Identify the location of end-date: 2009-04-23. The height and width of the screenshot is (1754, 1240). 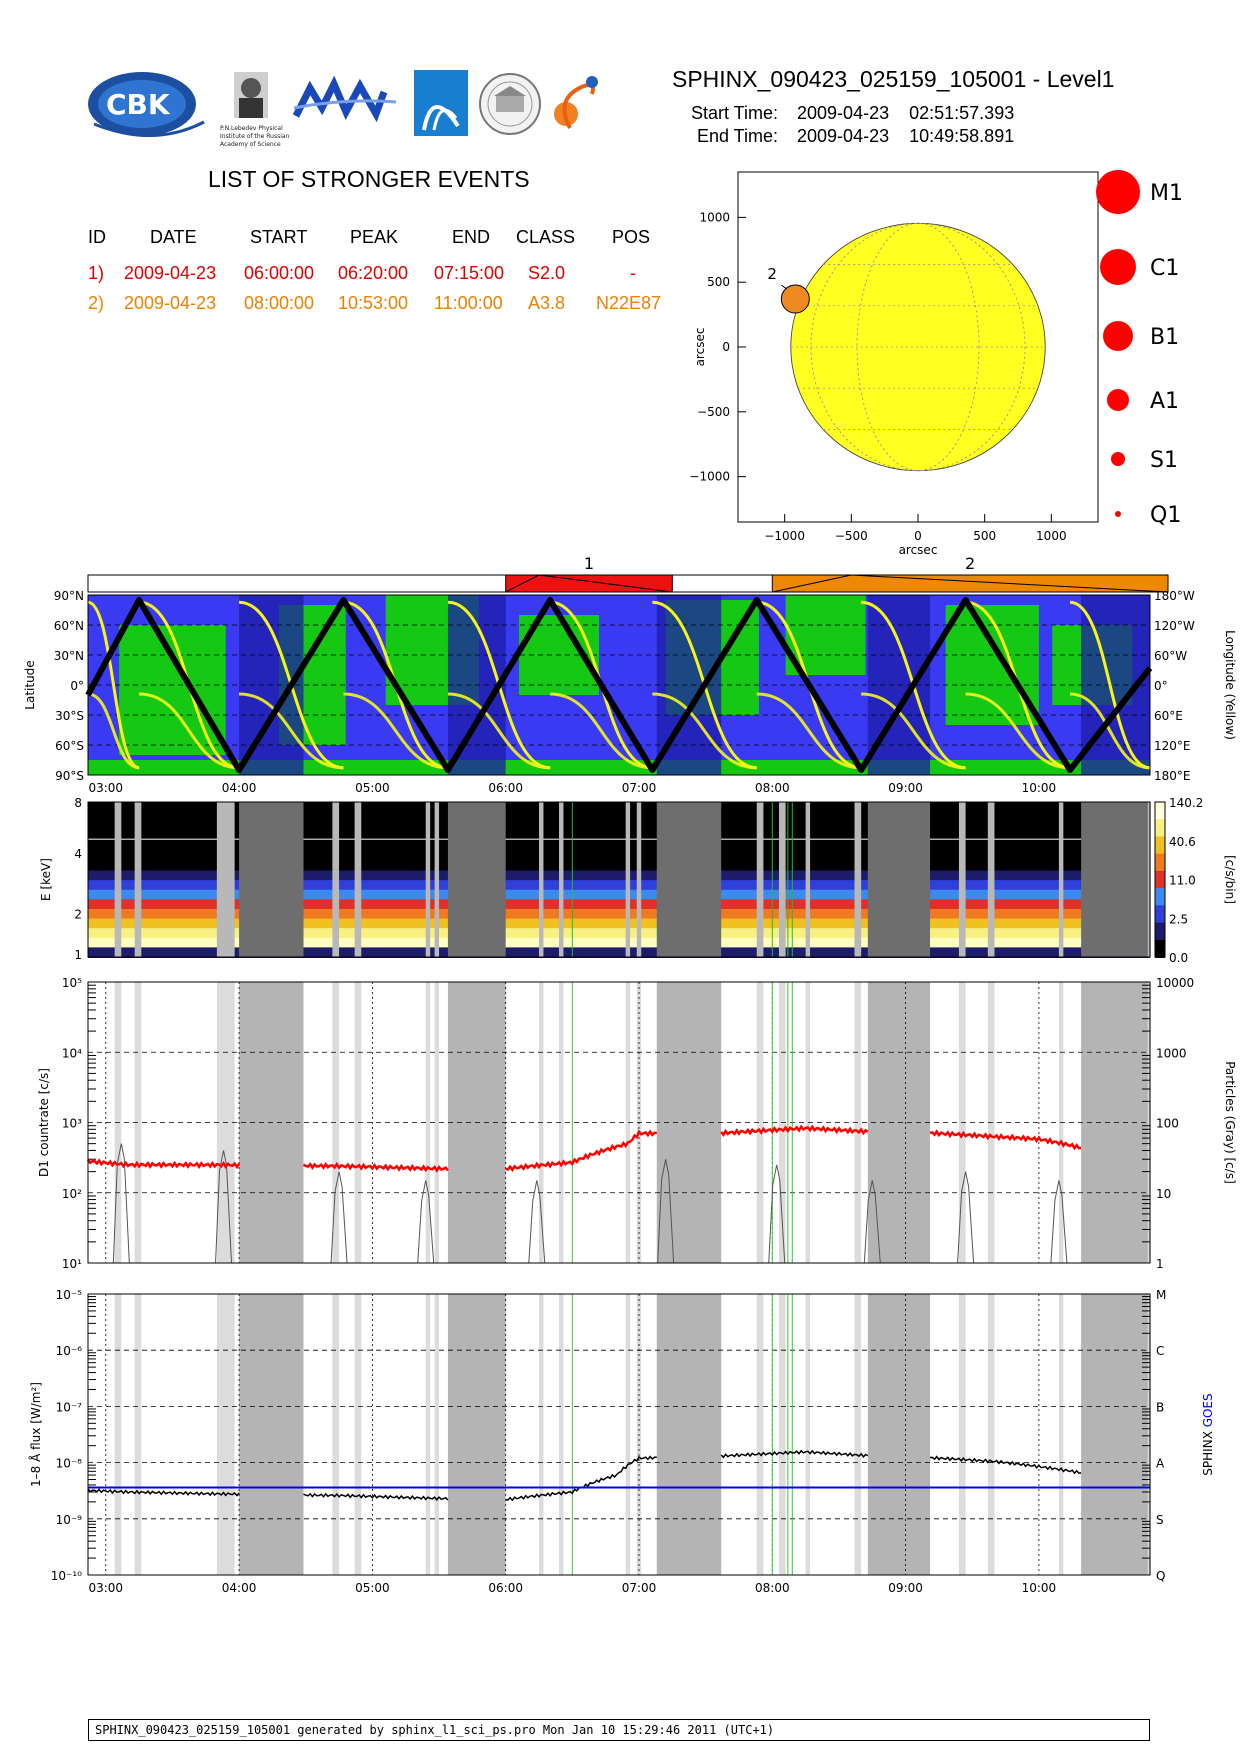
(843, 136).